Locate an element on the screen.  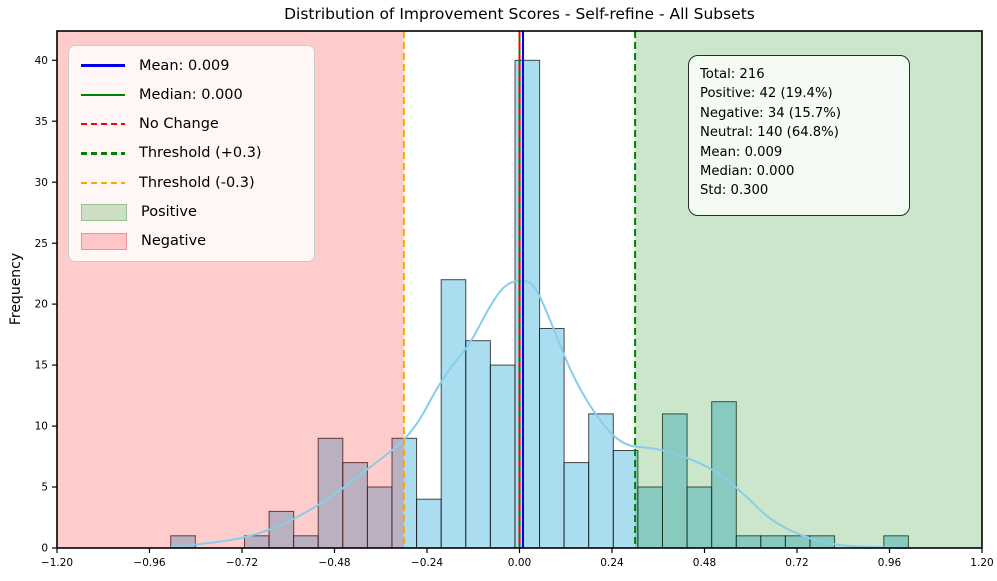
legend-label: Threshold (-0.3) is located at coordinates (197, 182).